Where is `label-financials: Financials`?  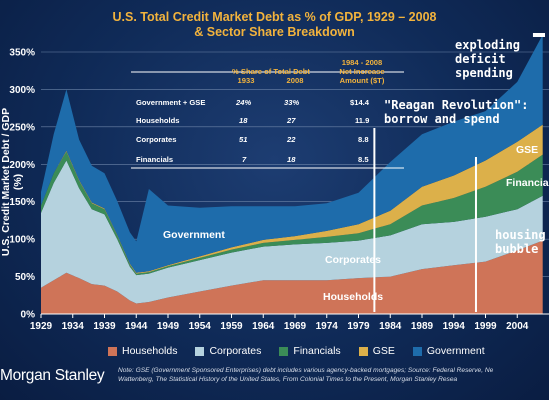 label-financials: Financials is located at coordinates (527, 183).